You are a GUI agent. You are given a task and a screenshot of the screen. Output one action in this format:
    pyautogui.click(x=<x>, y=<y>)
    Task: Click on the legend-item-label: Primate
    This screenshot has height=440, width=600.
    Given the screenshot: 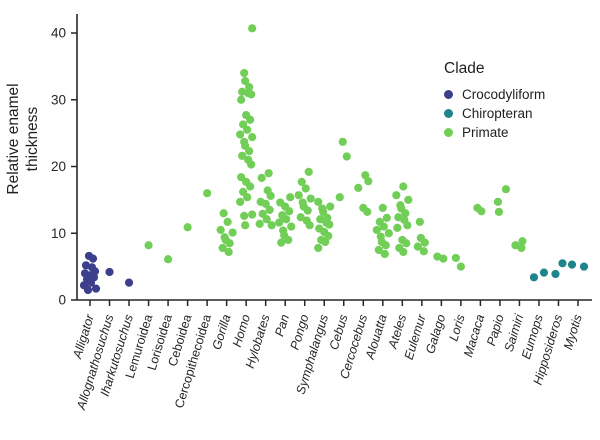 What is the action you would take?
    pyautogui.click(x=485, y=132)
    